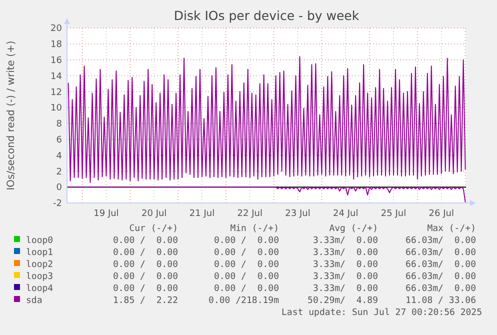 The height and width of the screenshot is (335, 497). Describe the element at coordinates (56, 45) in the screenshot. I see `y-tick-label: 18` at that location.